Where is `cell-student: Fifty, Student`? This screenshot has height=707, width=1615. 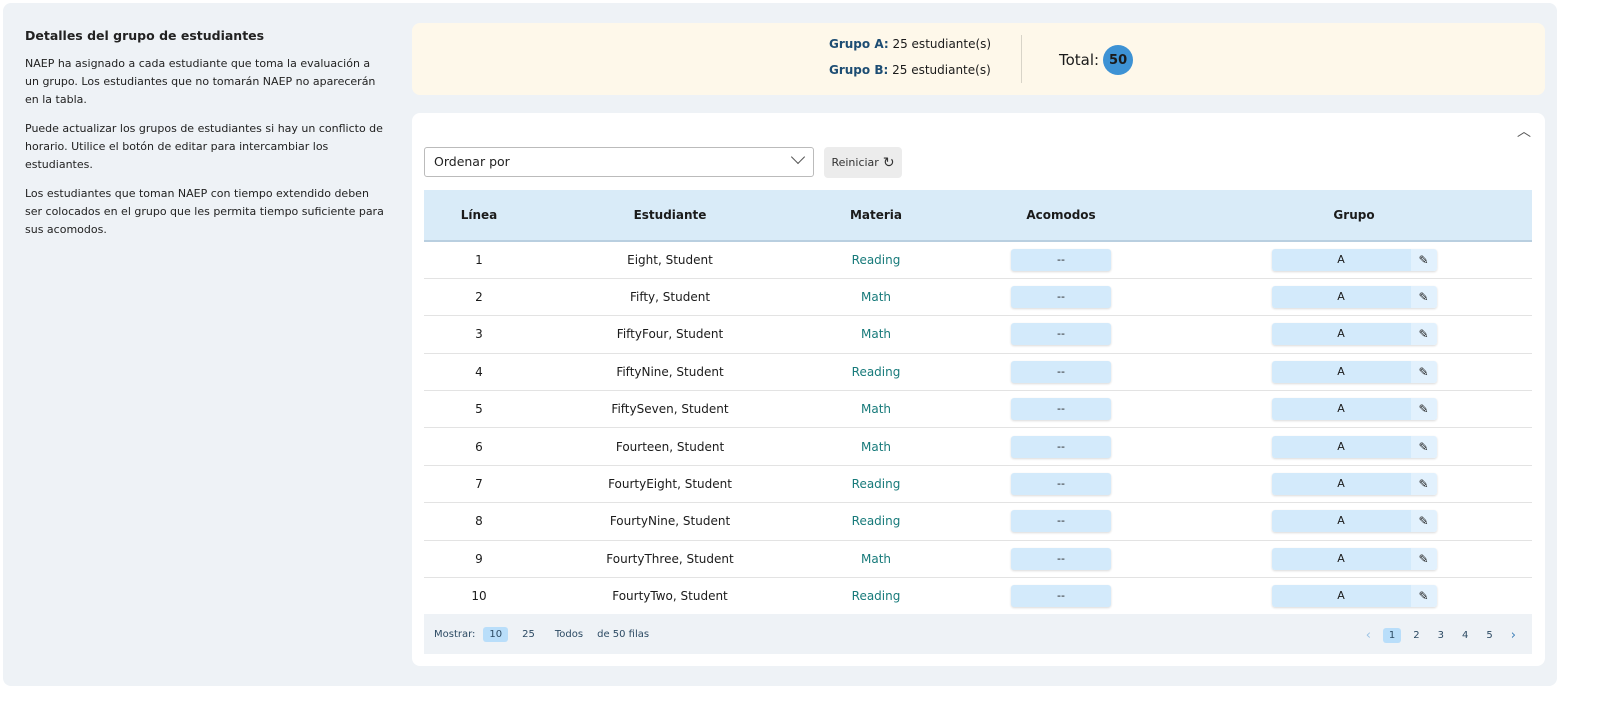 cell-student: Fifty, Student is located at coordinates (670, 297).